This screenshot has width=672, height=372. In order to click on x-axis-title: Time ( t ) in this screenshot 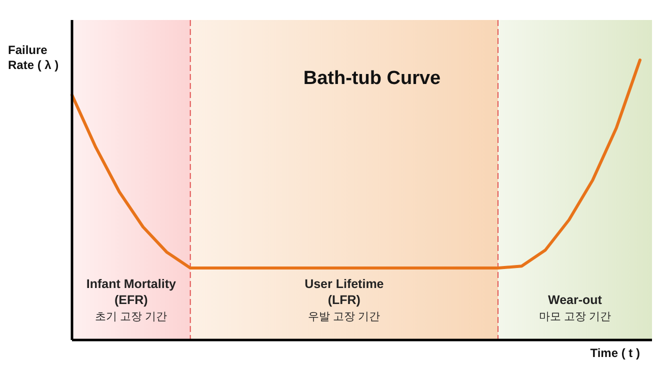, I will do `click(615, 353)`.